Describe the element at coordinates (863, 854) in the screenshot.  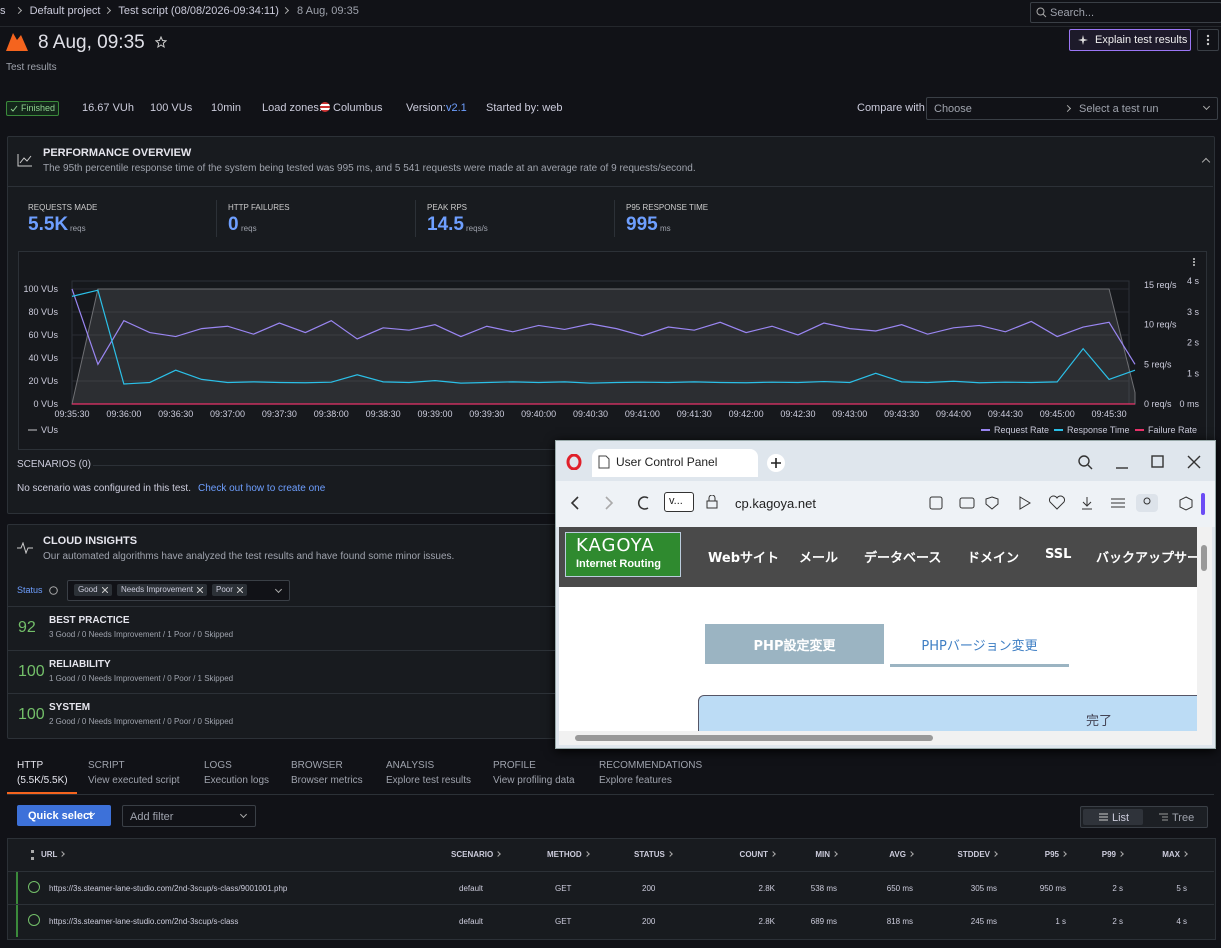
I see `column-header: AVG` at that location.